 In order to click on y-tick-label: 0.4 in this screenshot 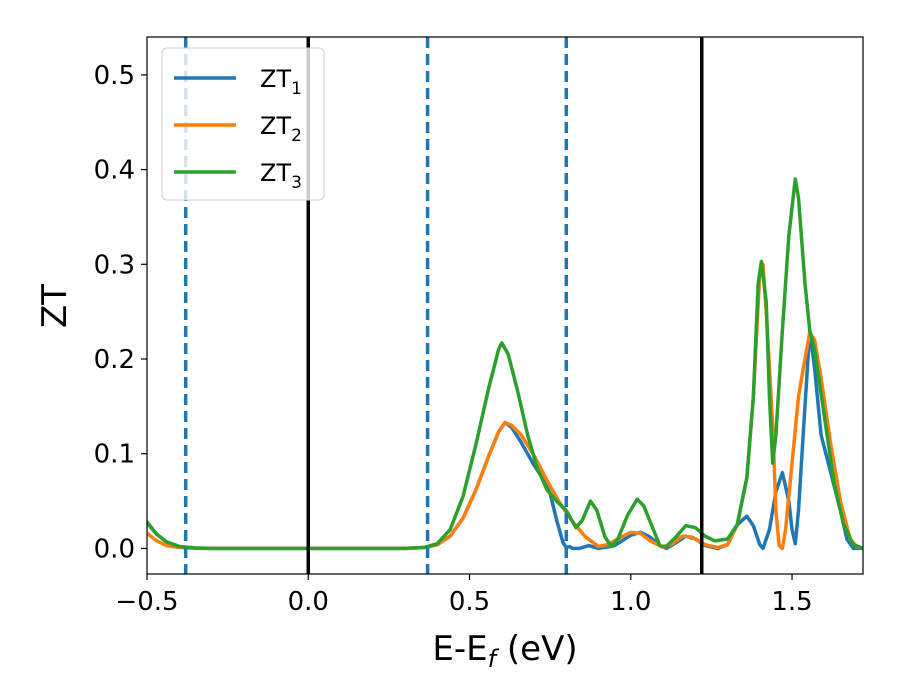, I will do `click(114, 171)`.